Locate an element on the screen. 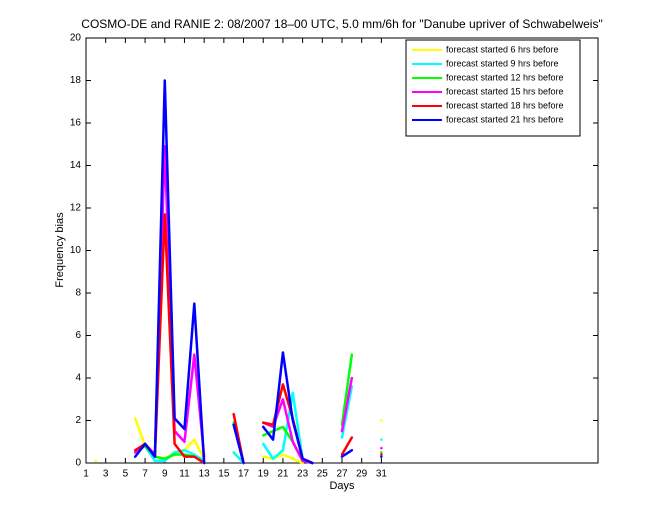 The image size is (660, 520). y-tick-label: 10 is located at coordinates (76, 250).